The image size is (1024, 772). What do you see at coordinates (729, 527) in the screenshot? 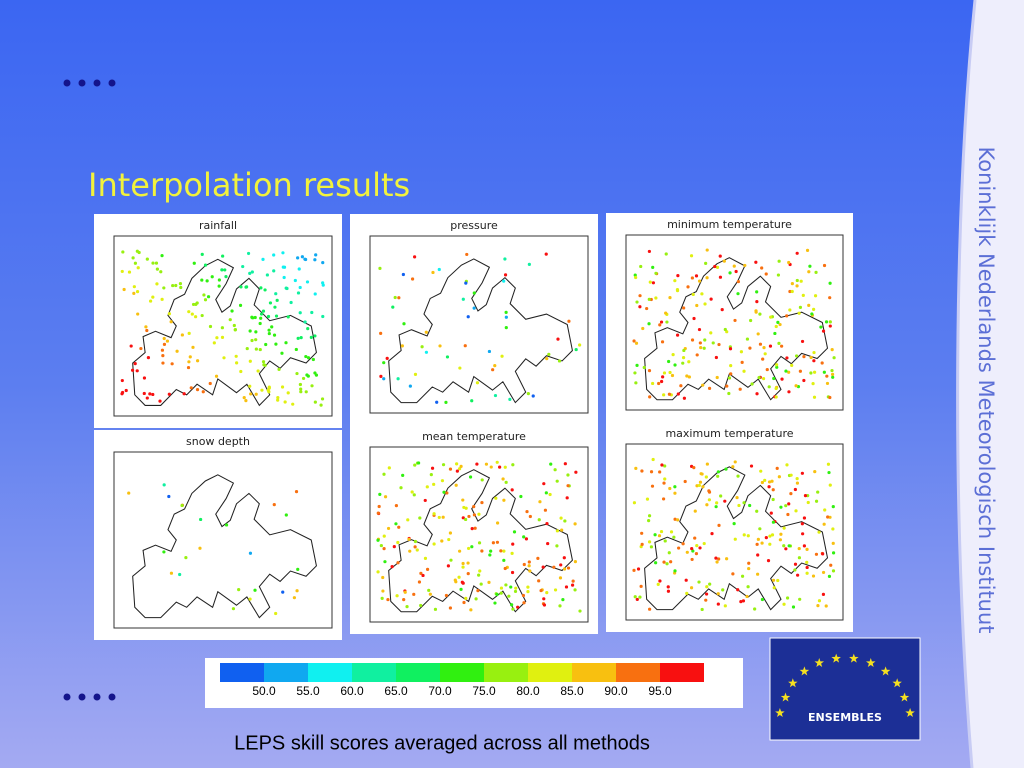
I see `panel-bg` at bounding box center [729, 527].